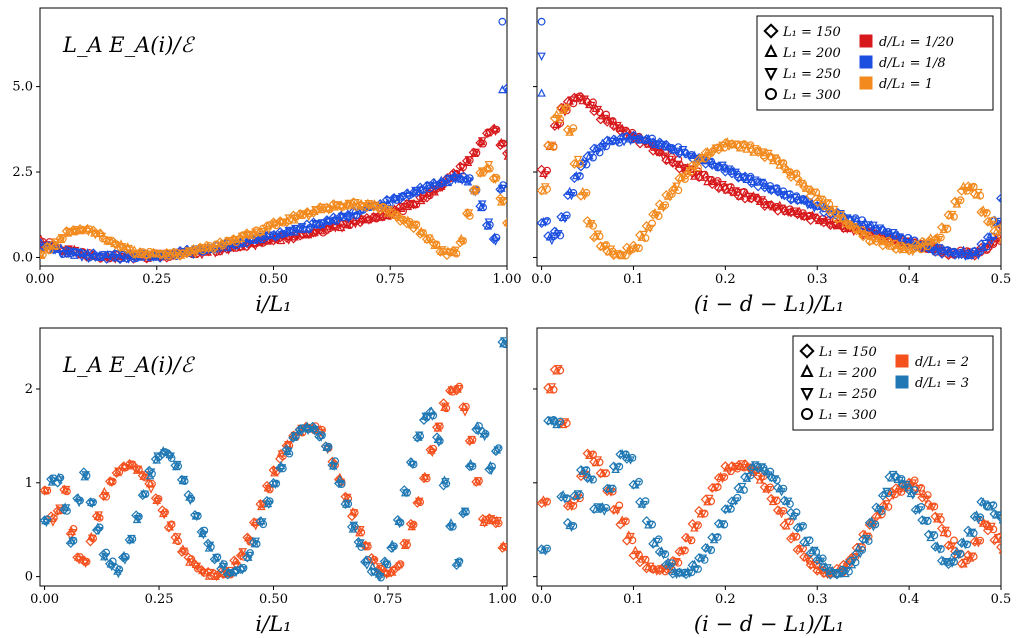 The image size is (1020, 638). I want to click on x-tick-label: 1.00, so click(507, 279).